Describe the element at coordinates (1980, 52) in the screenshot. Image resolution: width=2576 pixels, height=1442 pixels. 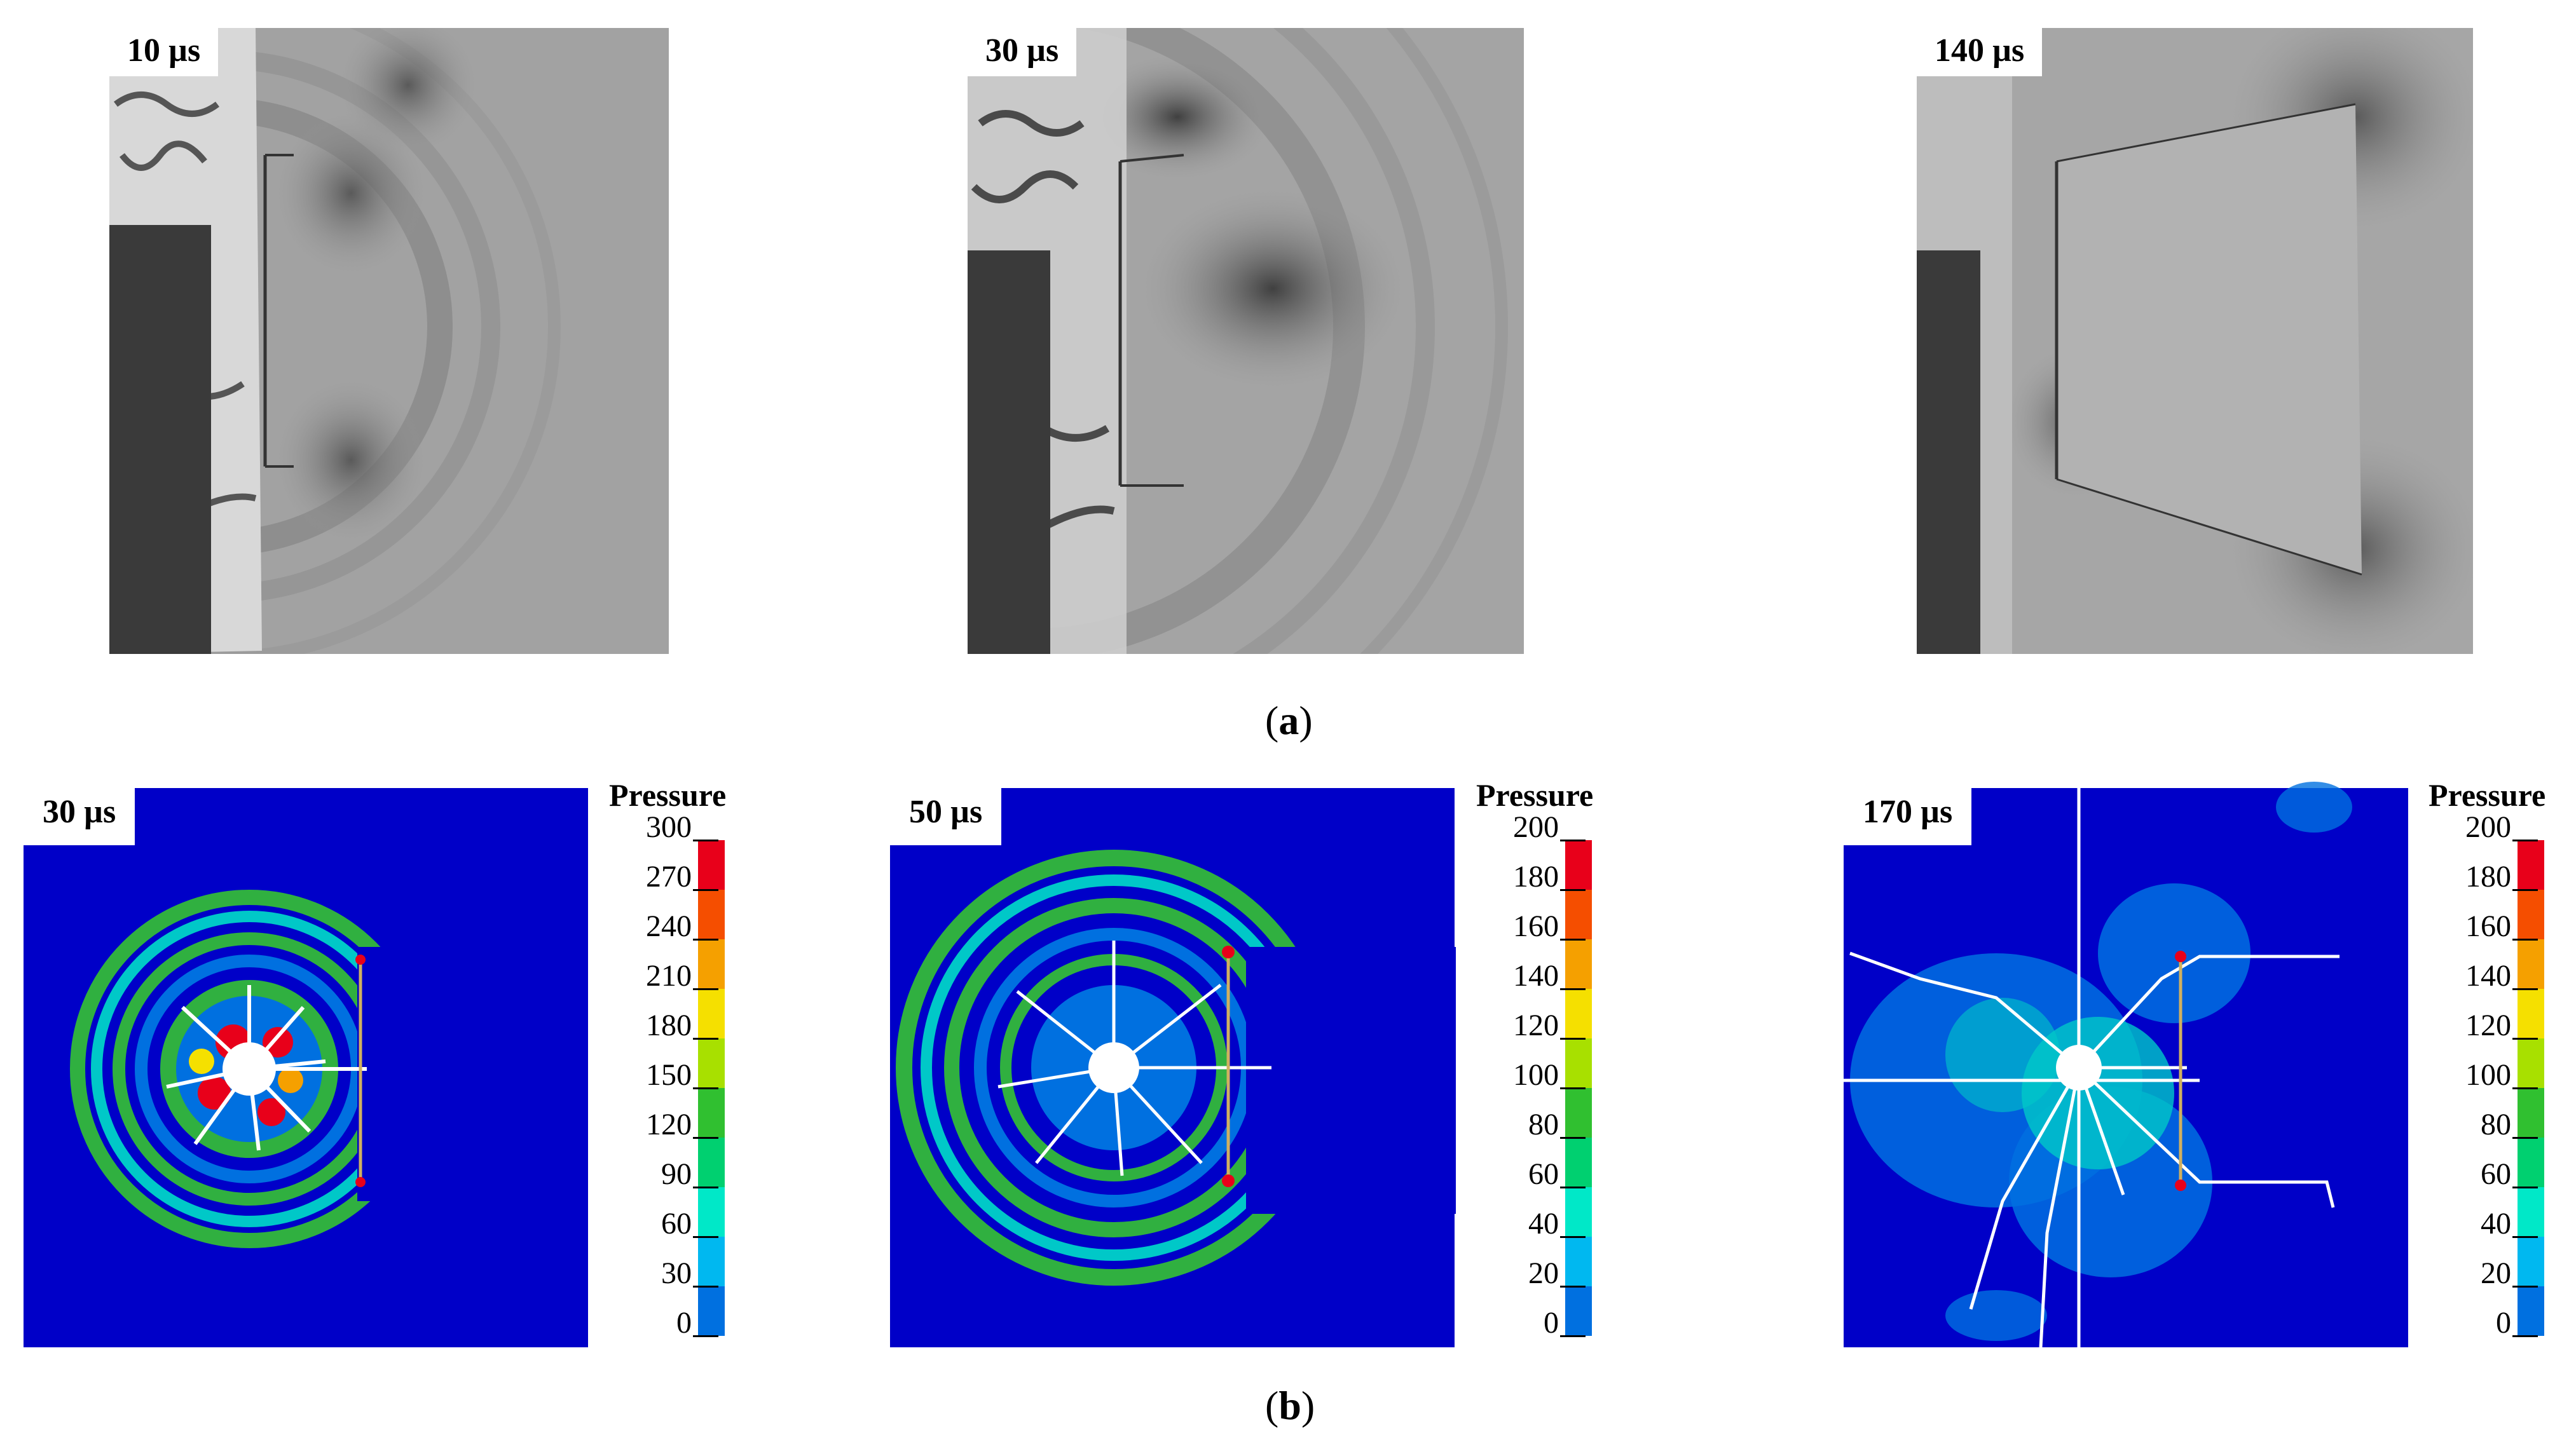
I see `frame-time-label: 140 µs` at that location.